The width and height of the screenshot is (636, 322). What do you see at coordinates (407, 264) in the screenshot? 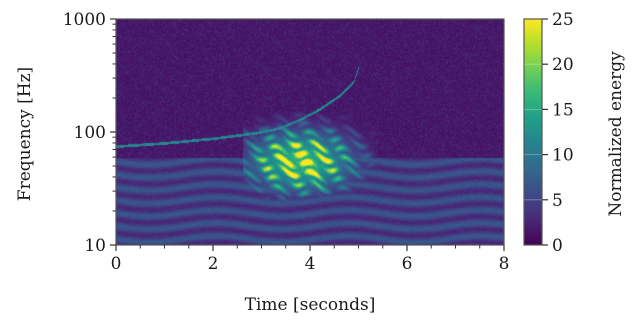
I see `x-tick-label: 6` at bounding box center [407, 264].